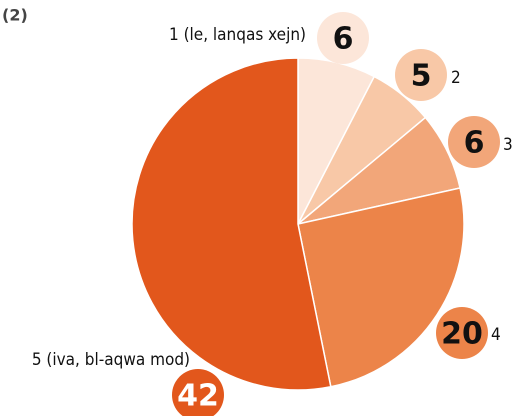  Describe the element at coordinates (198, 396) in the screenshot. I see `value-label: 42` at that location.